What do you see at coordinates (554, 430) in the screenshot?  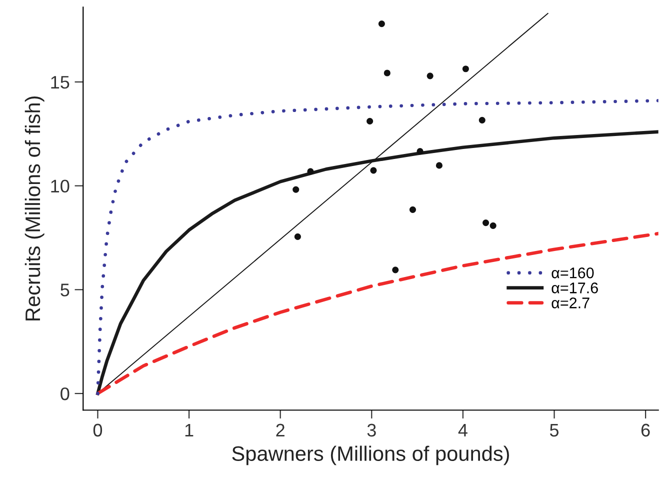 I see `x-tick-label: 5` at bounding box center [554, 430].